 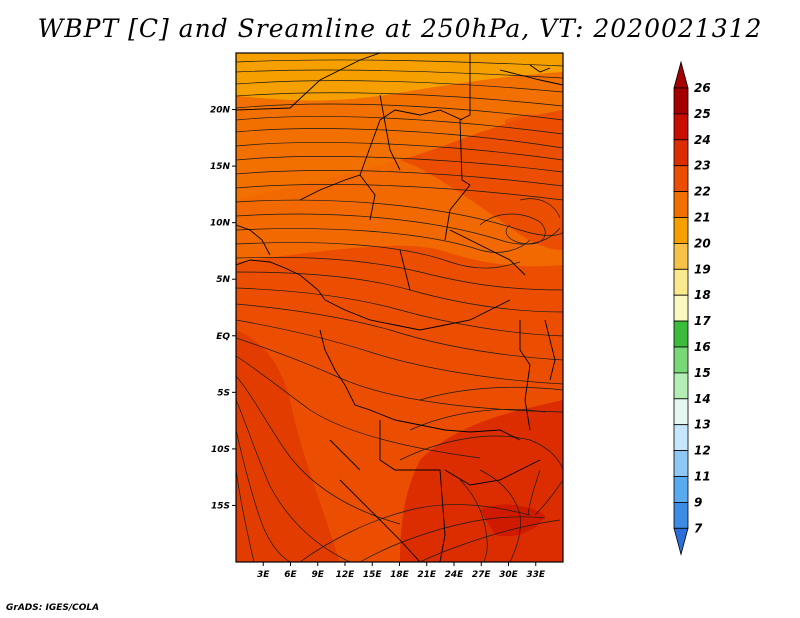 I want to click on colorbar-label: 23, so click(x=702, y=166).